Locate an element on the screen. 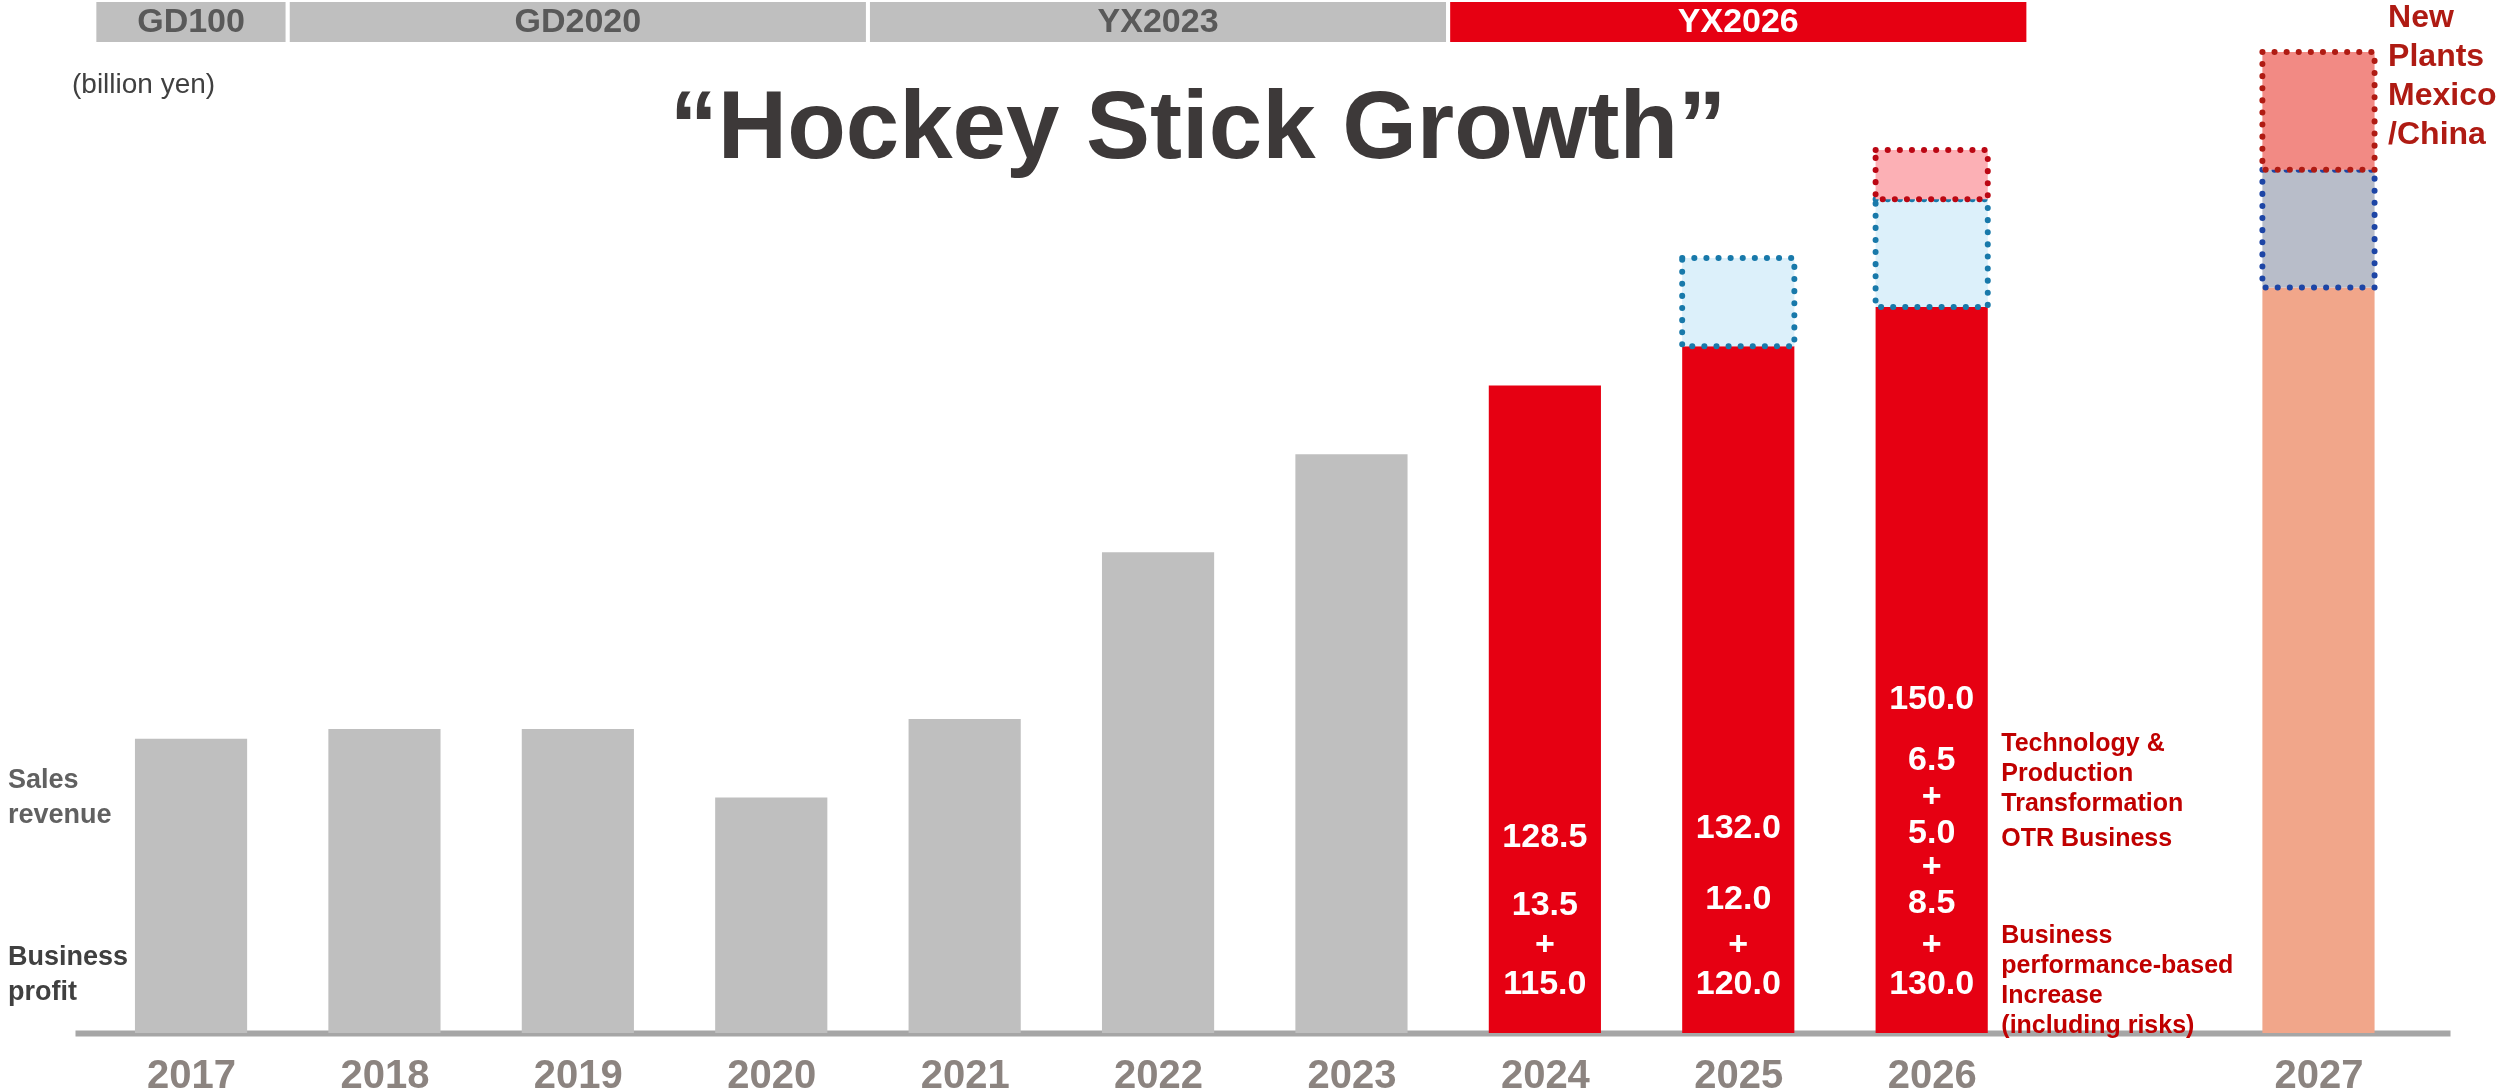 The height and width of the screenshot is (1092, 2511). text: GD100 is located at coordinates (191, 20).